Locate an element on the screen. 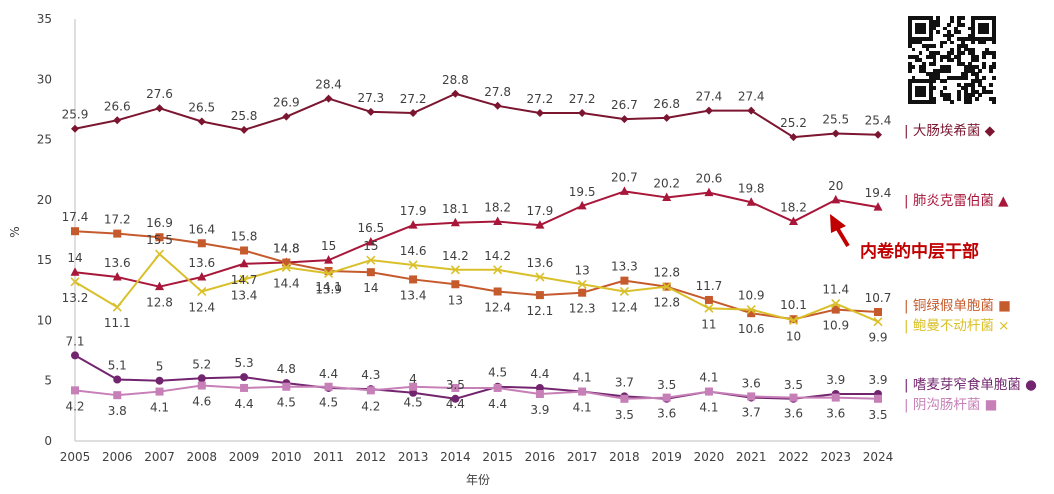  data-label: 25.5 is located at coordinates (835, 120).